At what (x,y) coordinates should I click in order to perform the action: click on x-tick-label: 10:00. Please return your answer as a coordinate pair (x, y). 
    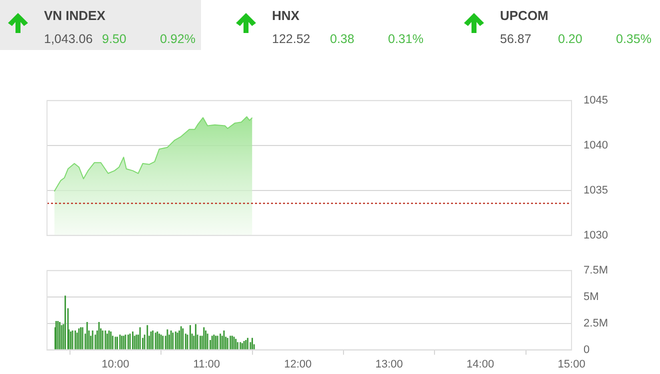
    Looking at the image, I should click on (116, 364).